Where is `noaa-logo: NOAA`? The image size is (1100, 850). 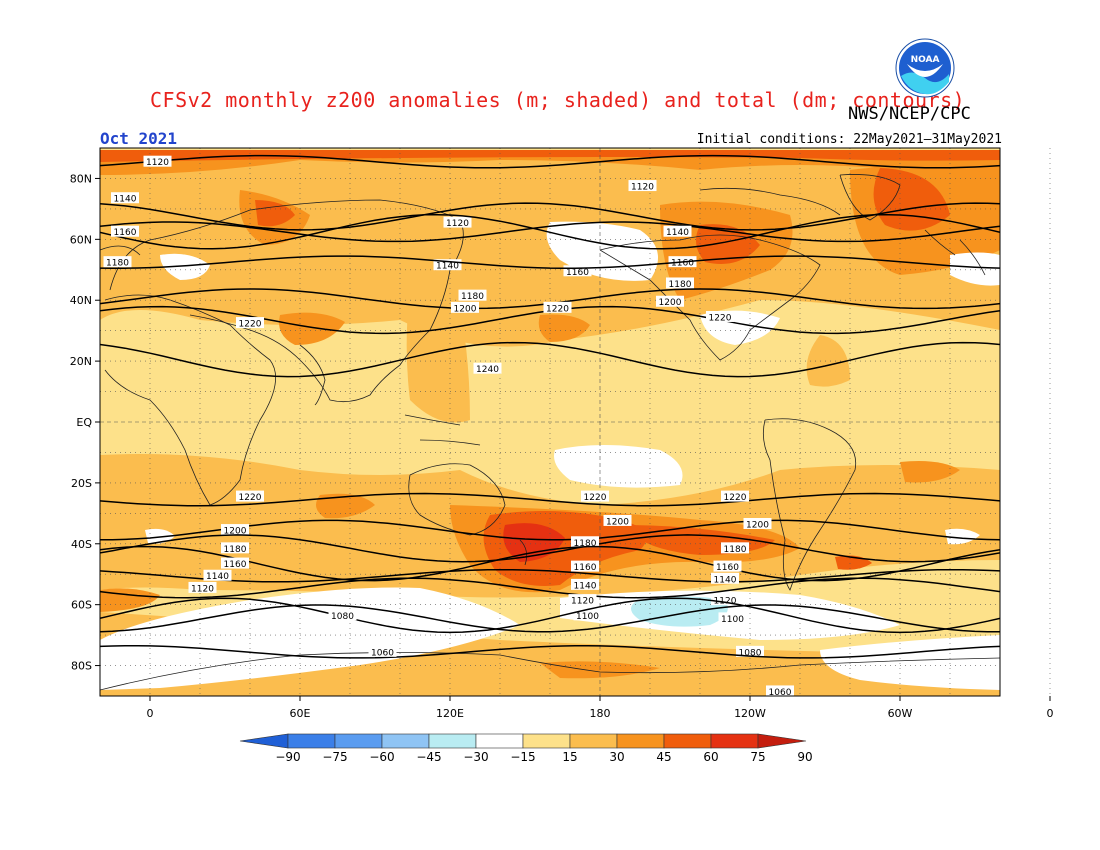 noaa-logo: NOAA is located at coordinates (925, 68).